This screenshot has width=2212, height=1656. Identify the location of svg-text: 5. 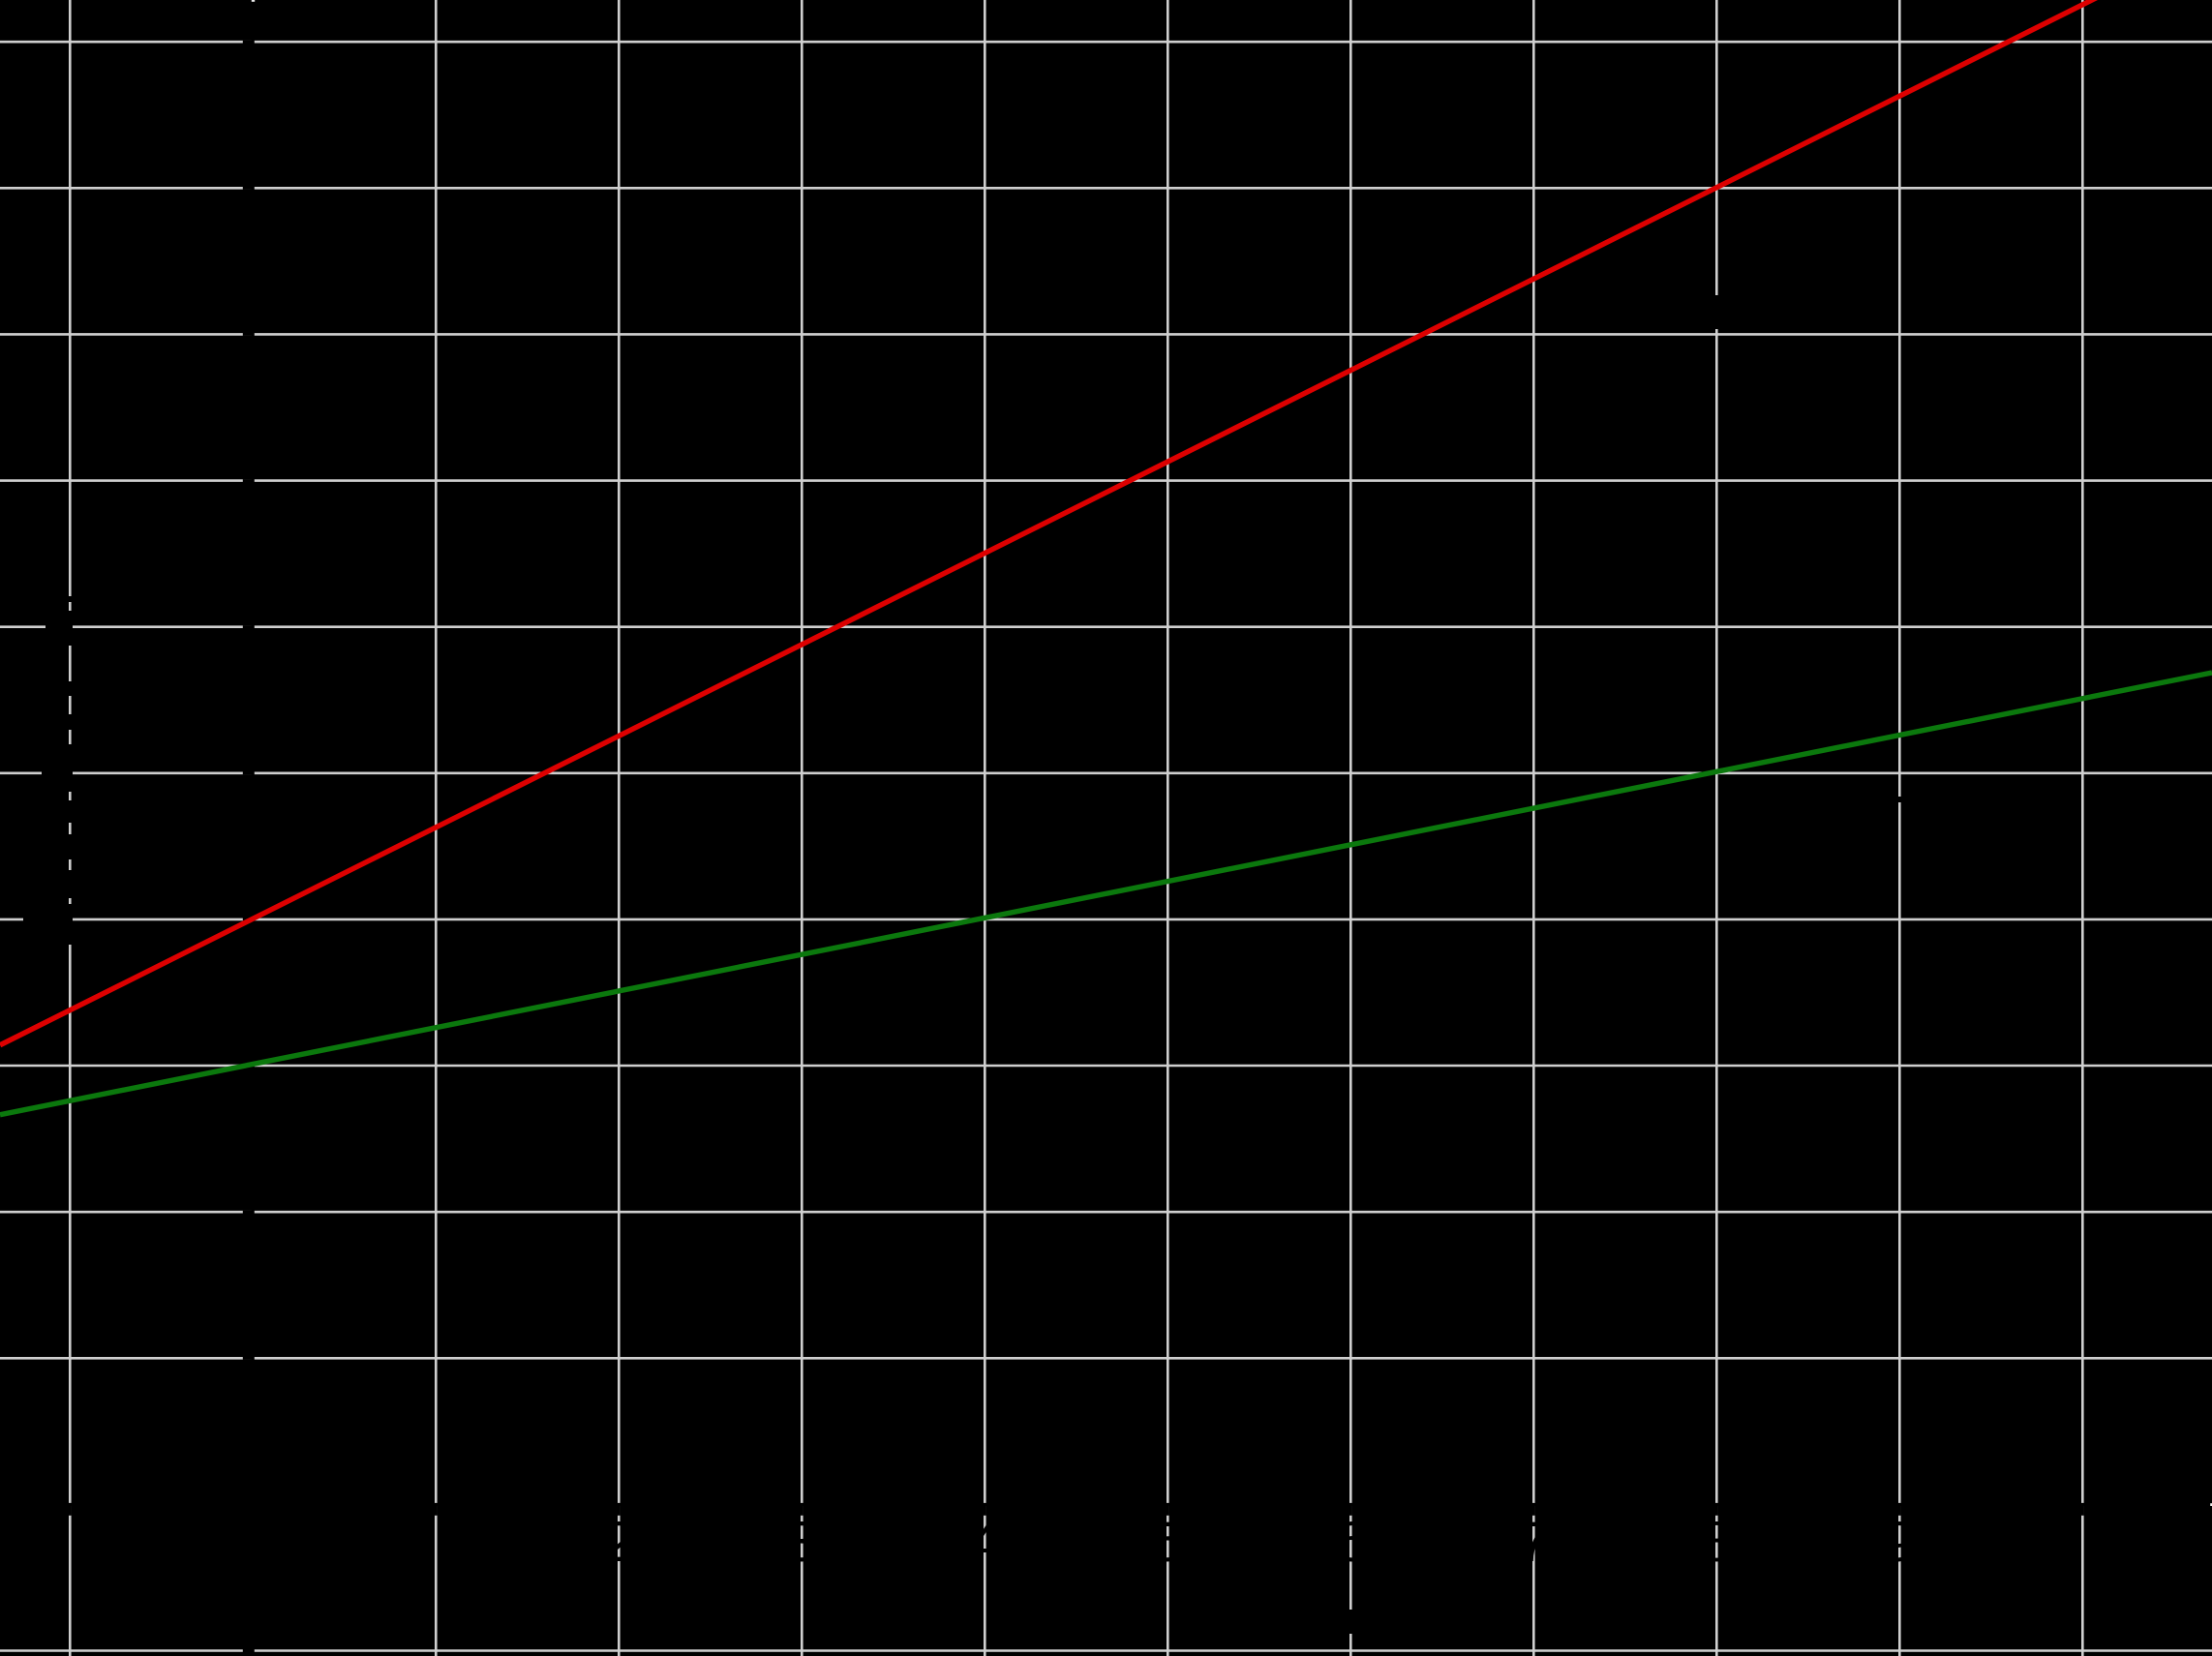
(1167, 1543).